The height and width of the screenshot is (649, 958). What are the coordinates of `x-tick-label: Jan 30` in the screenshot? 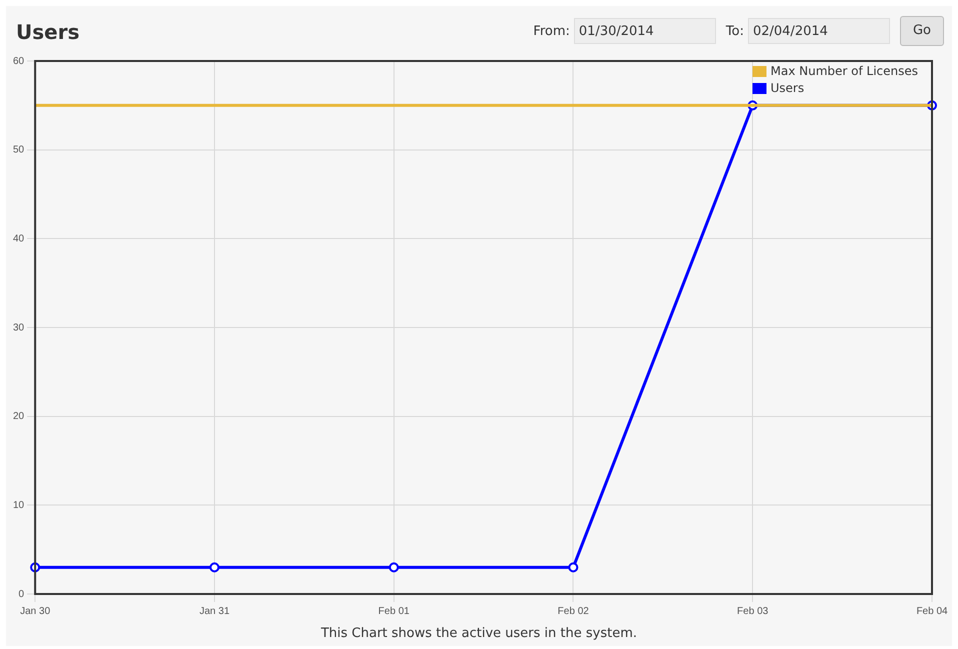 It's located at (35, 611).